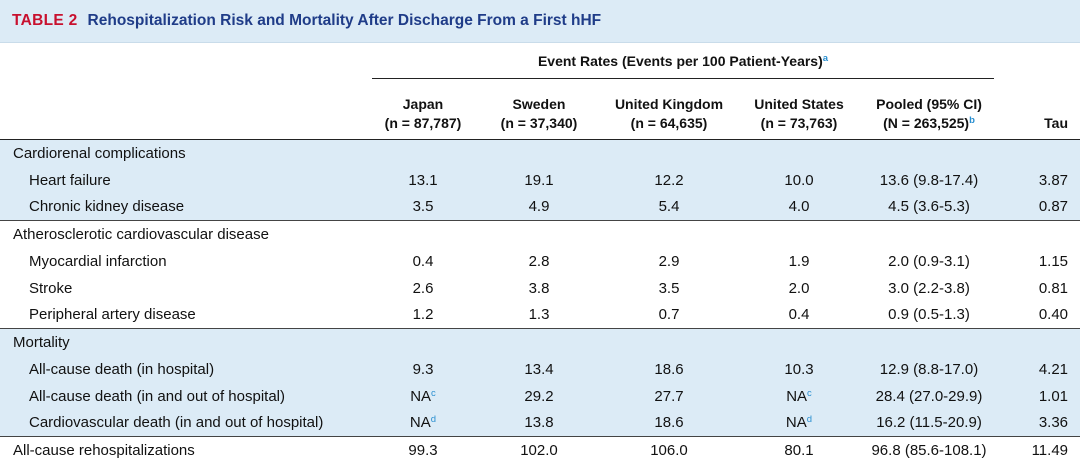 Image resolution: width=1080 pixels, height=464 pixels. I want to click on table-cell: 2.8, so click(539, 261).